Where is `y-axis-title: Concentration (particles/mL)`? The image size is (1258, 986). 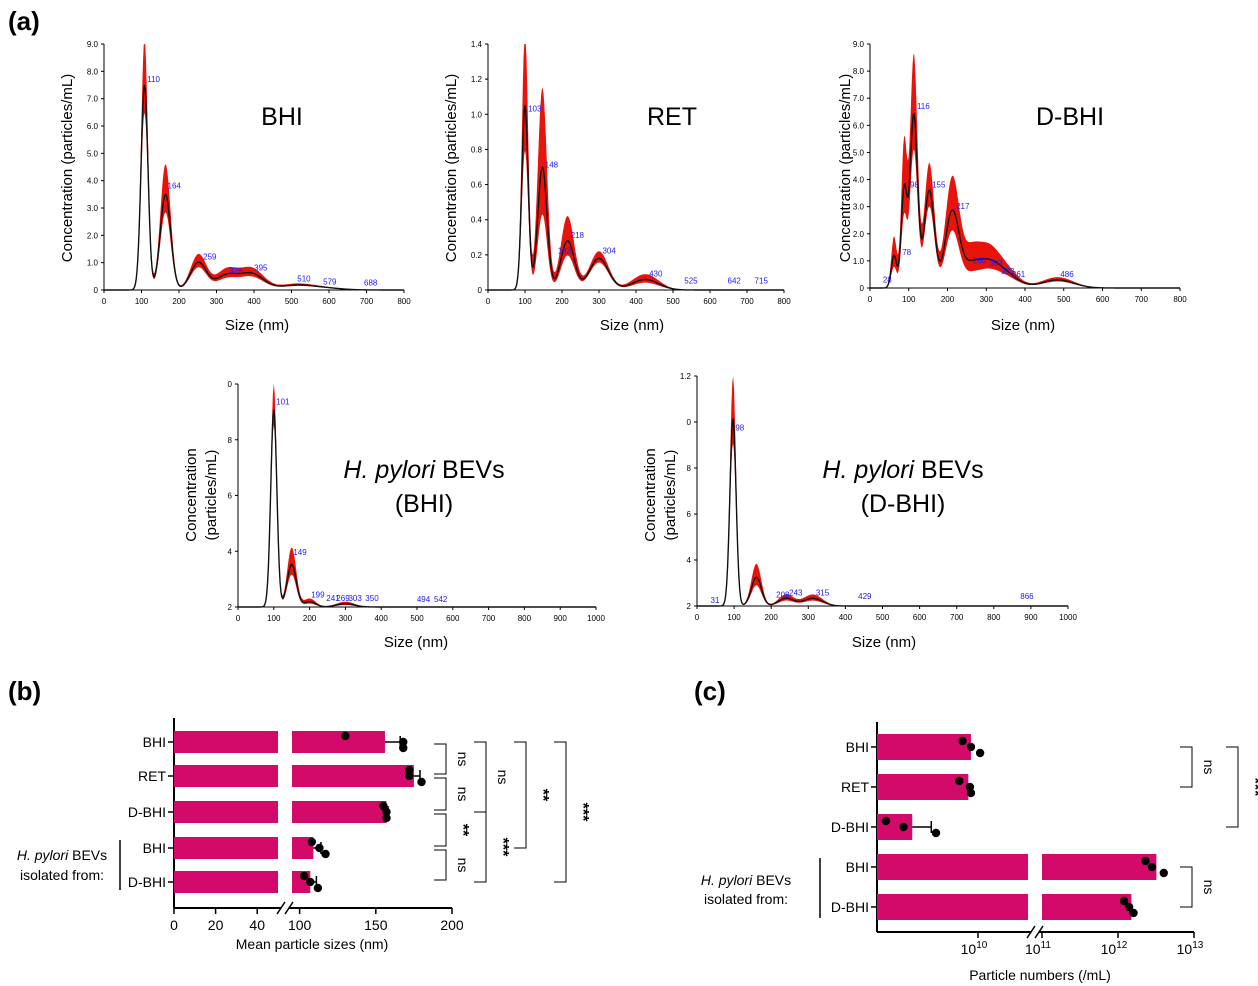 y-axis-title: Concentration (particles/mL) is located at coordinates (451, 168).